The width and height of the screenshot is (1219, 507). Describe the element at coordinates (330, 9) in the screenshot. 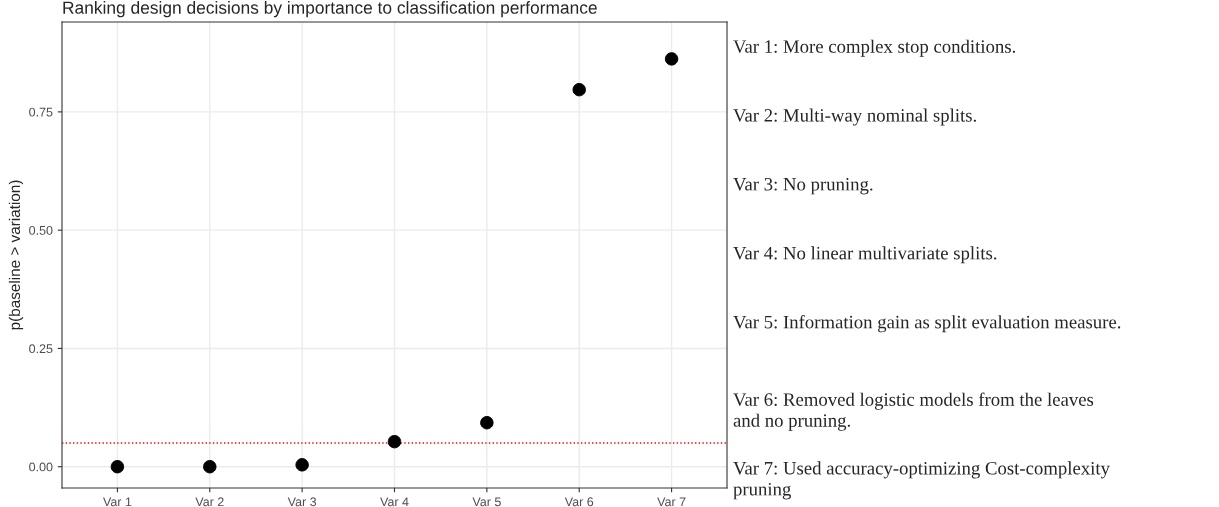

I see `chart-title: Ranking design decisions by importance to classification performance` at that location.